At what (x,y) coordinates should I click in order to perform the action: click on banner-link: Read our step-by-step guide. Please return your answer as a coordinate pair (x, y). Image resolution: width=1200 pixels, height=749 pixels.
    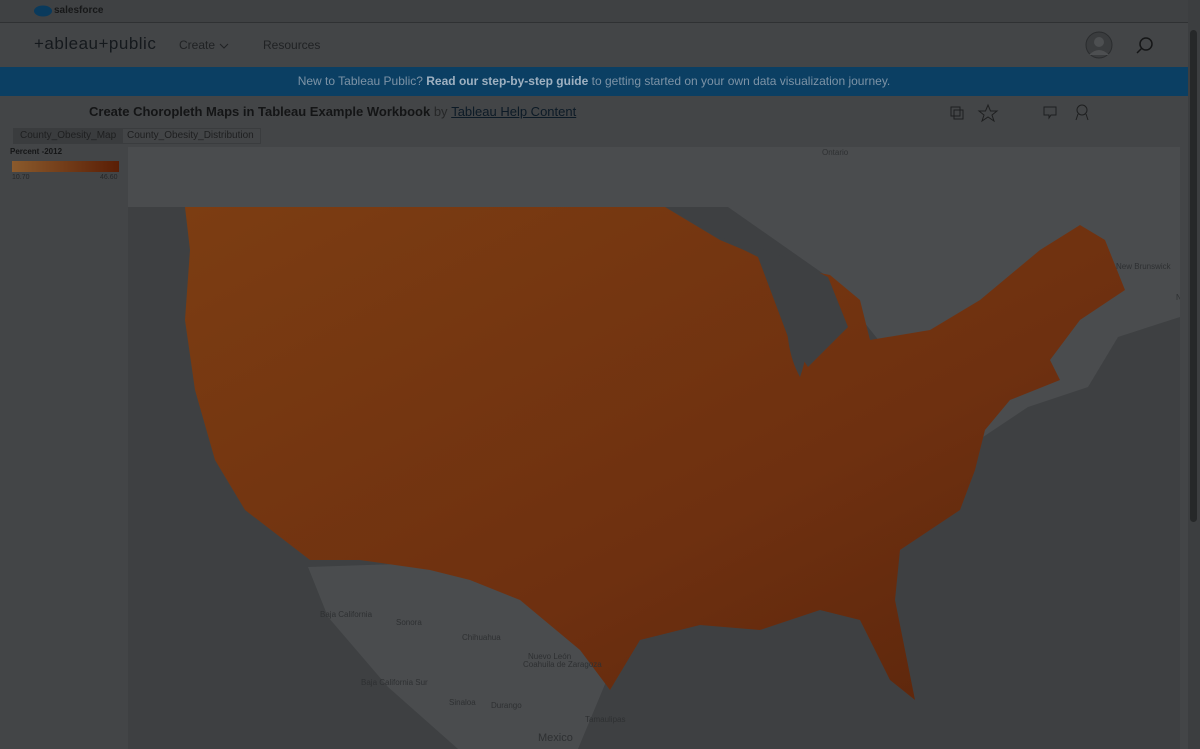
    Looking at the image, I should click on (507, 81).